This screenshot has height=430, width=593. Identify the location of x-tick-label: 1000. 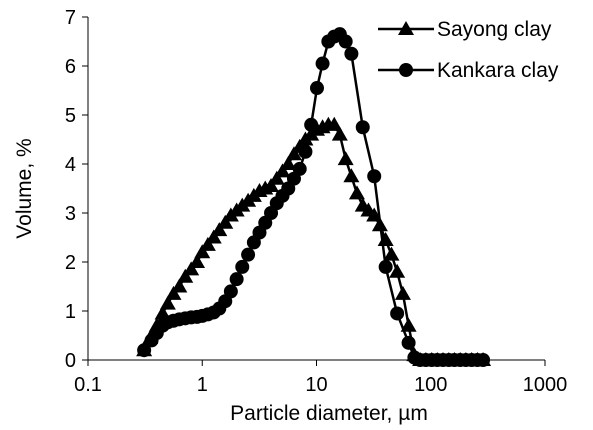
(545, 385).